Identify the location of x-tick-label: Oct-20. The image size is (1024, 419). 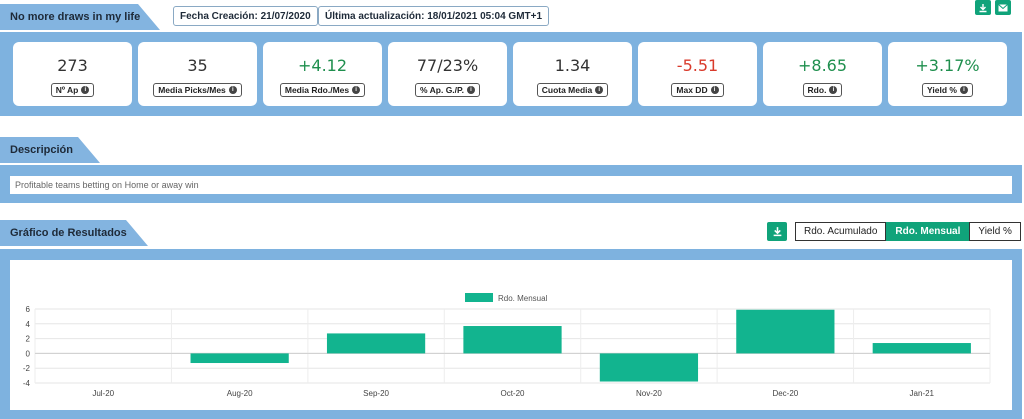
(512, 393).